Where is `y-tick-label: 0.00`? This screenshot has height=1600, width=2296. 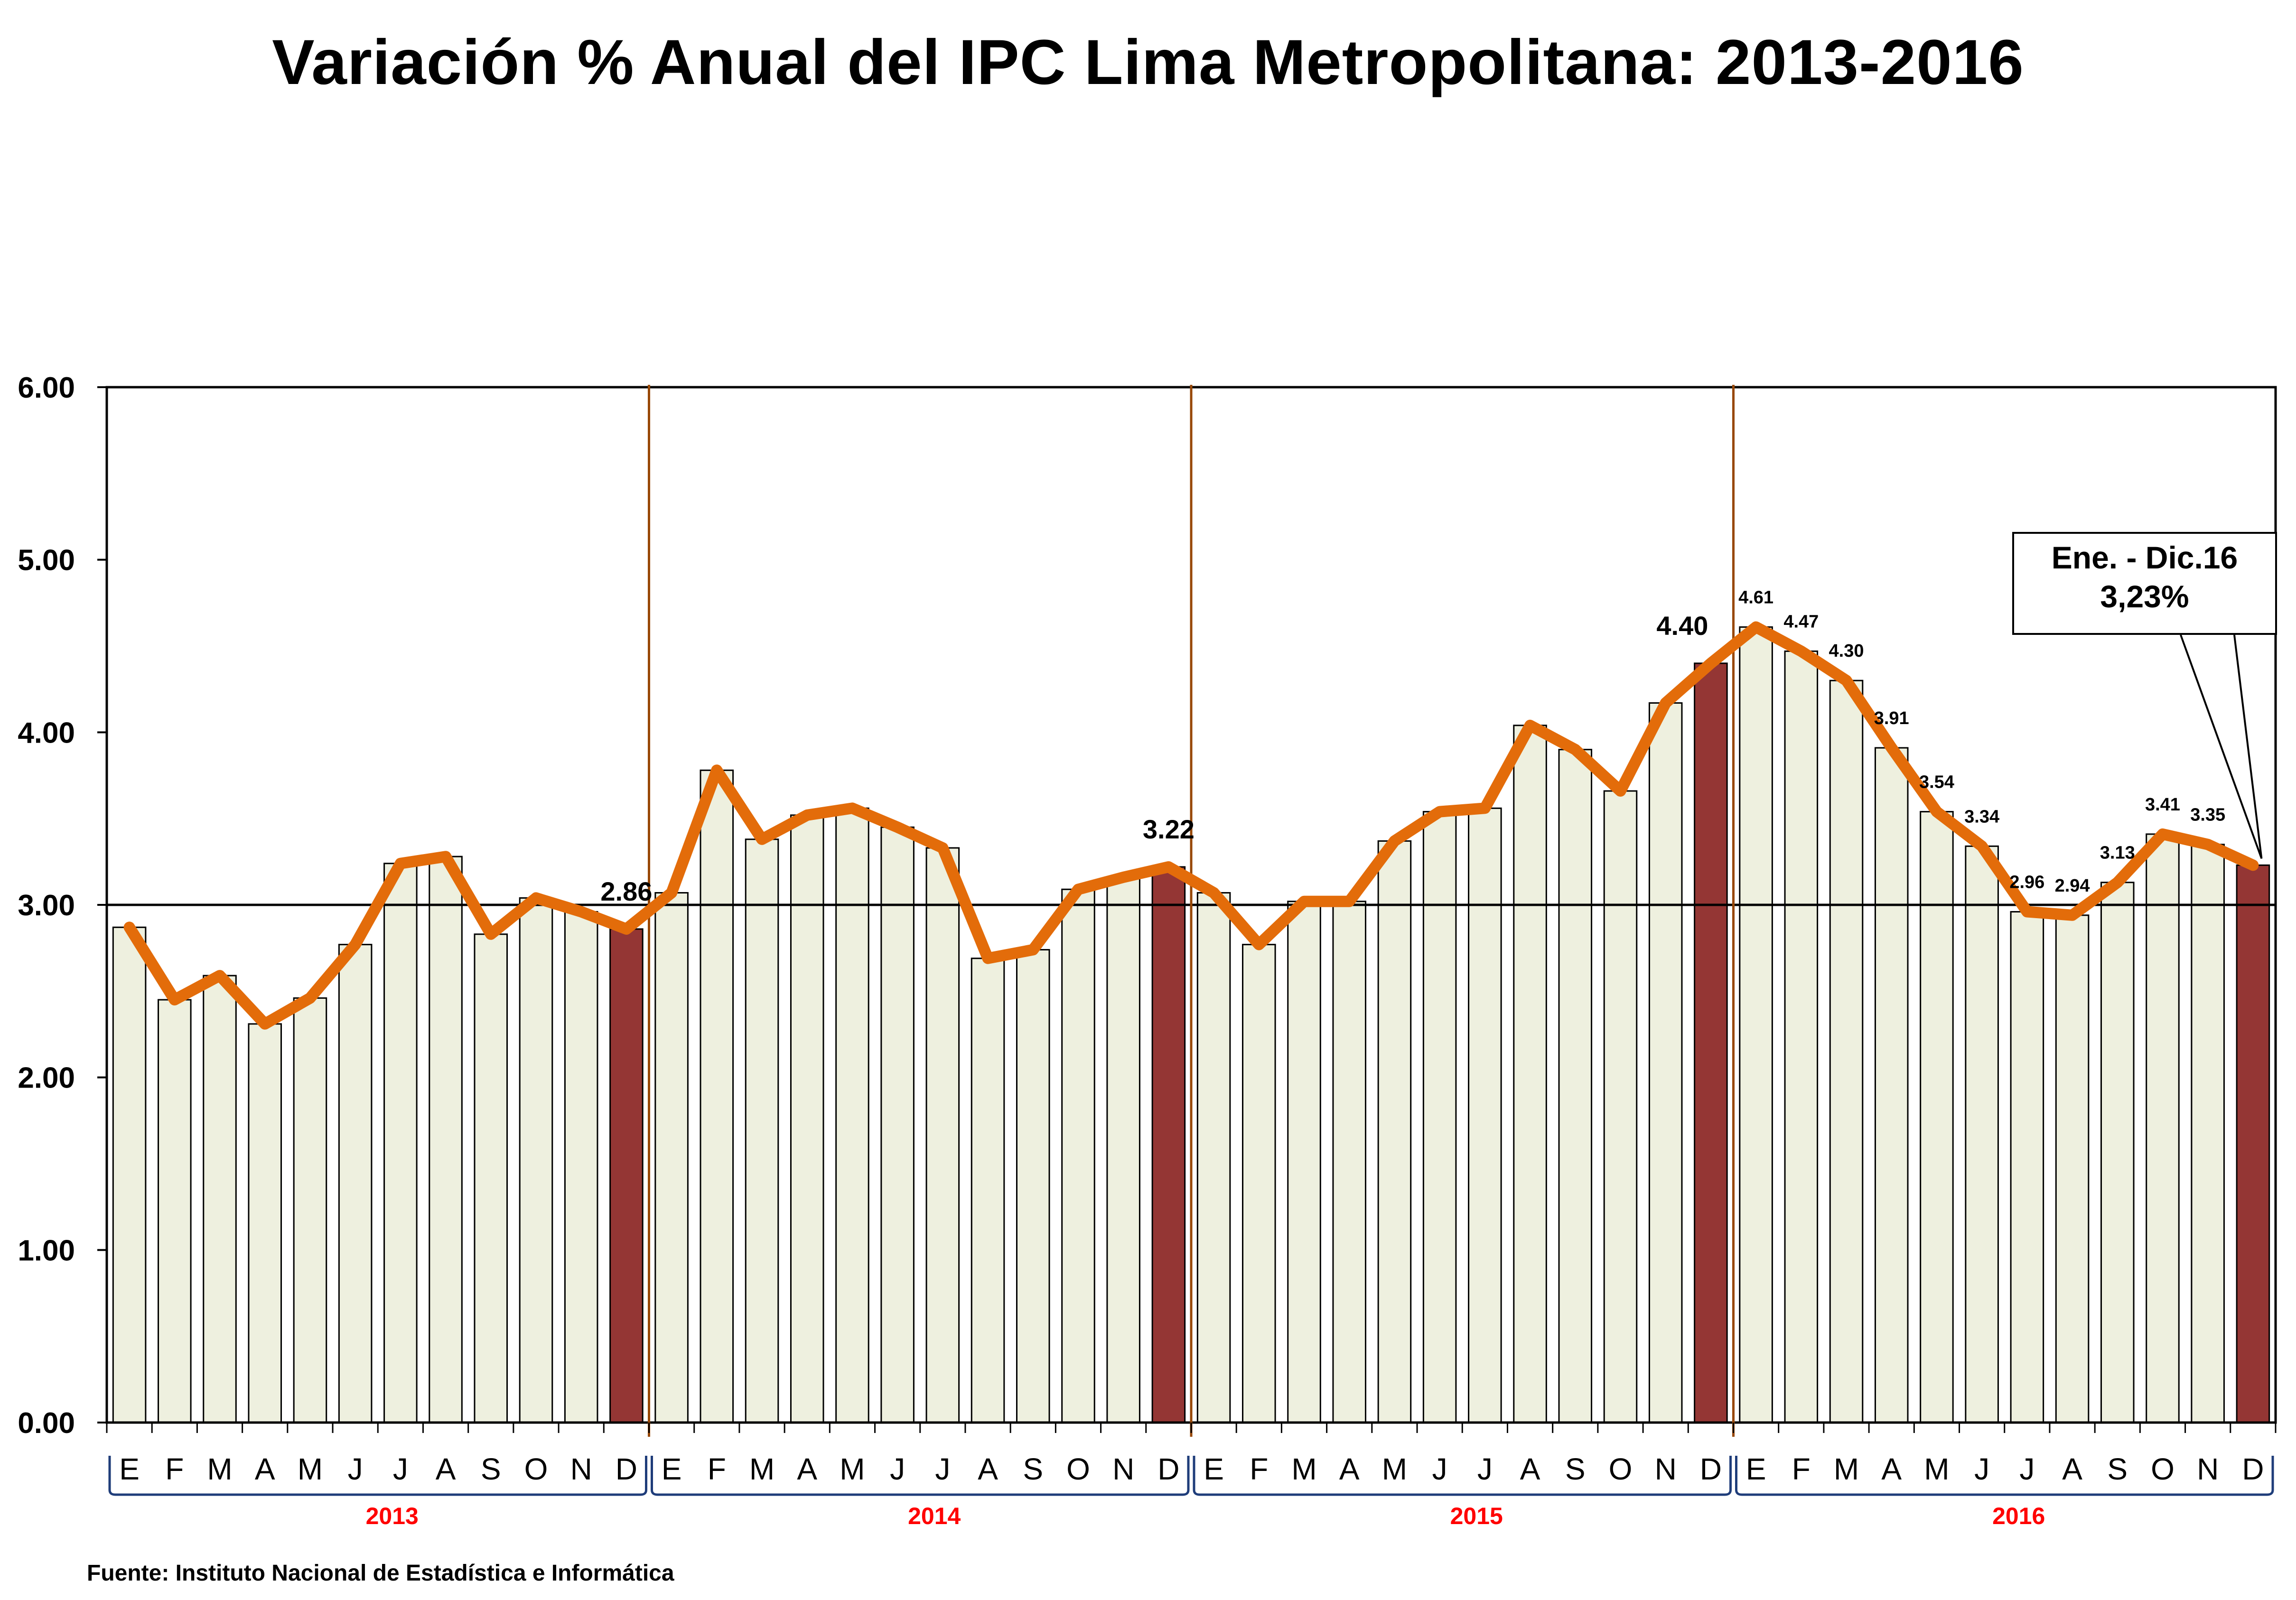 y-tick-label: 0.00 is located at coordinates (46, 1423).